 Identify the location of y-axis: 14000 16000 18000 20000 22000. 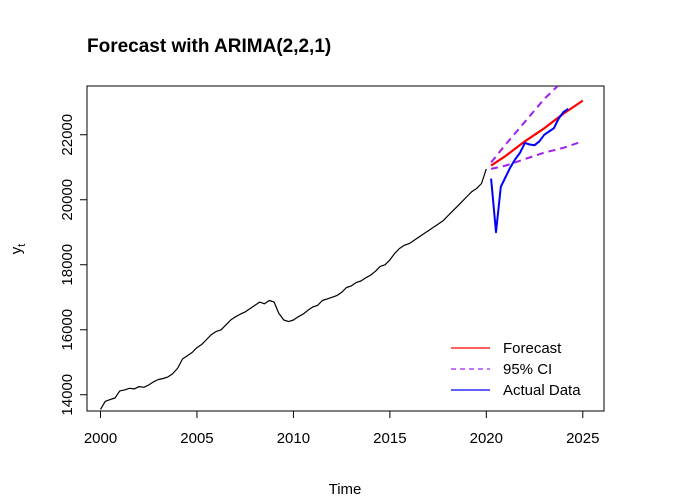
(73, 265).